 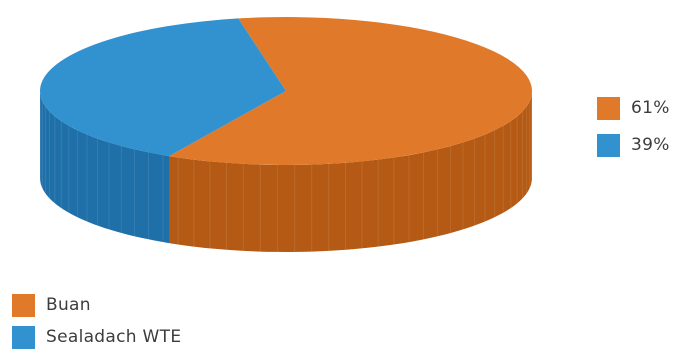 What do you see at coordinates (23, 337) in the screenshot?
I see `legend-swatch-sealadach` at bounding box center [23, 337].